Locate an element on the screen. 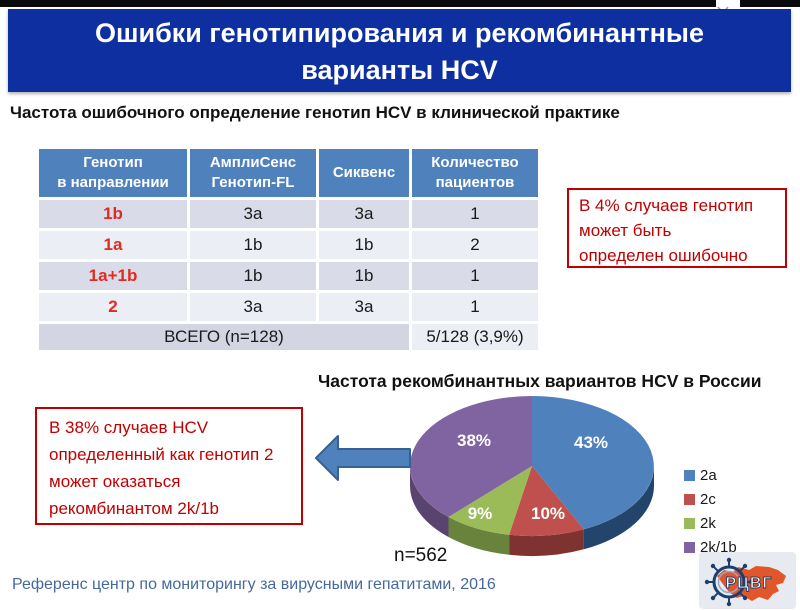  cell-genotype: 2 is located at coordinates (113, 307).